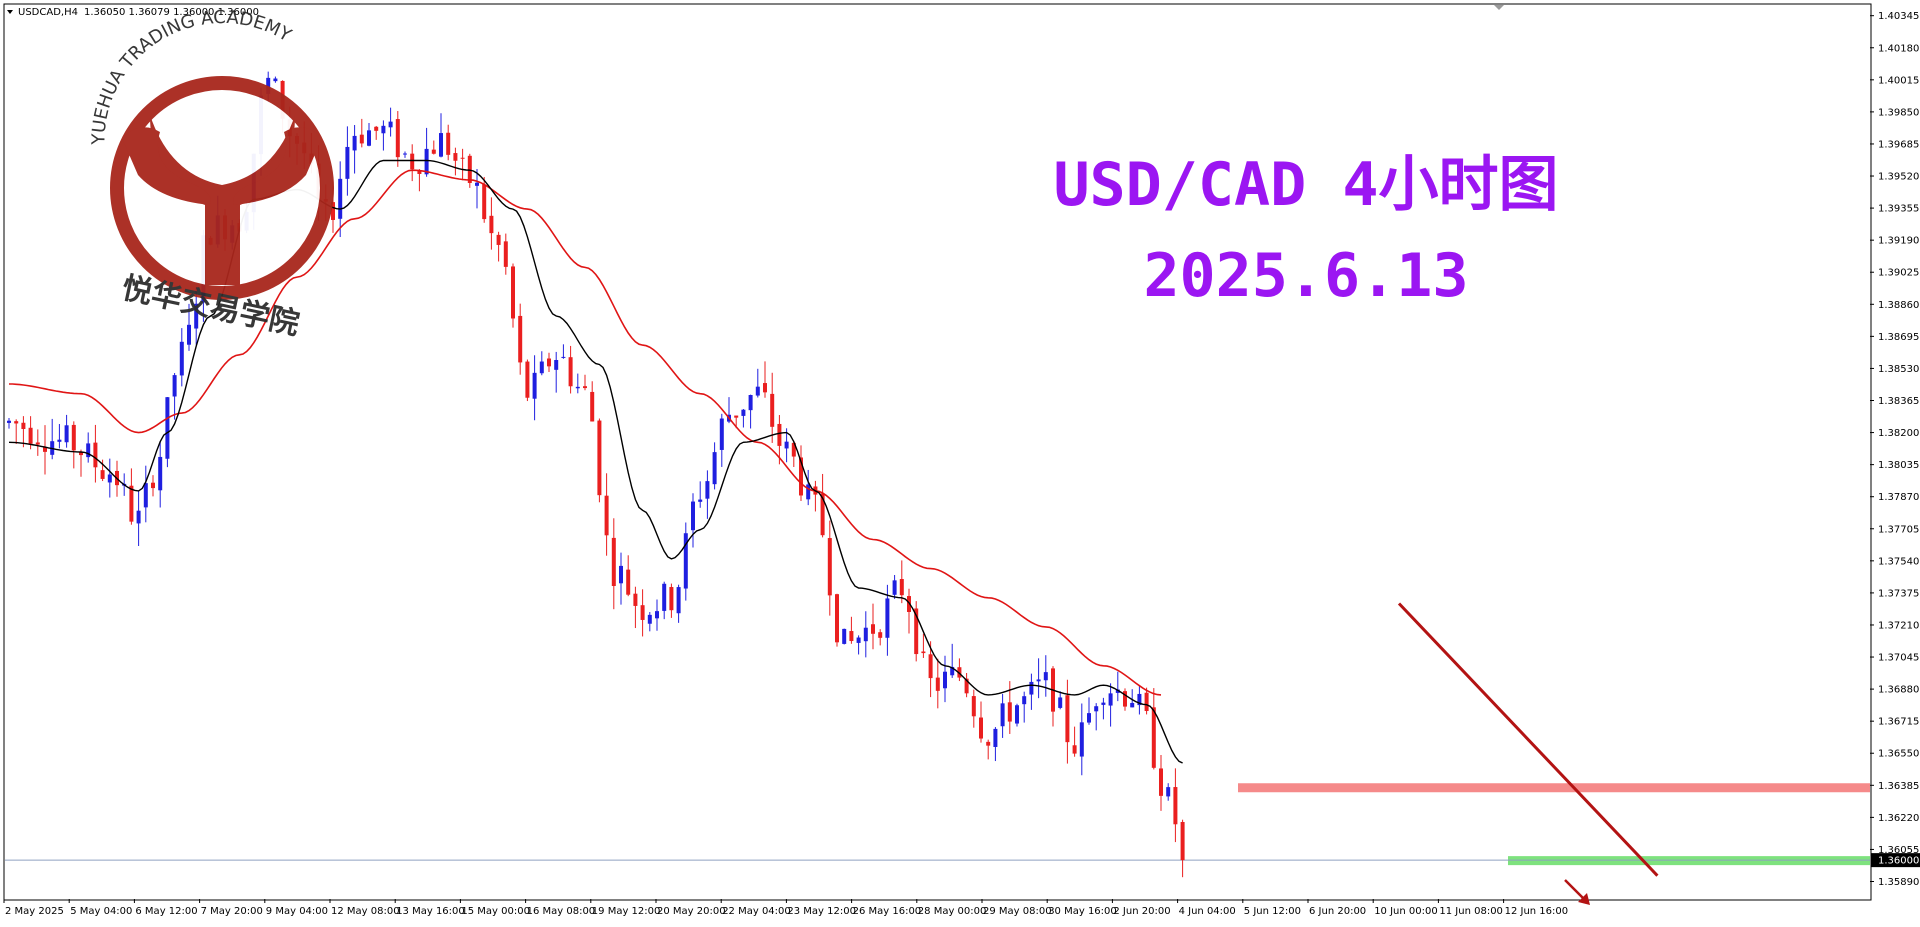  What do you see at coordinates (1898, 369) in the screenshot?
I see `price-tick-label: 1.38530` at bounding box center [1898, 369].